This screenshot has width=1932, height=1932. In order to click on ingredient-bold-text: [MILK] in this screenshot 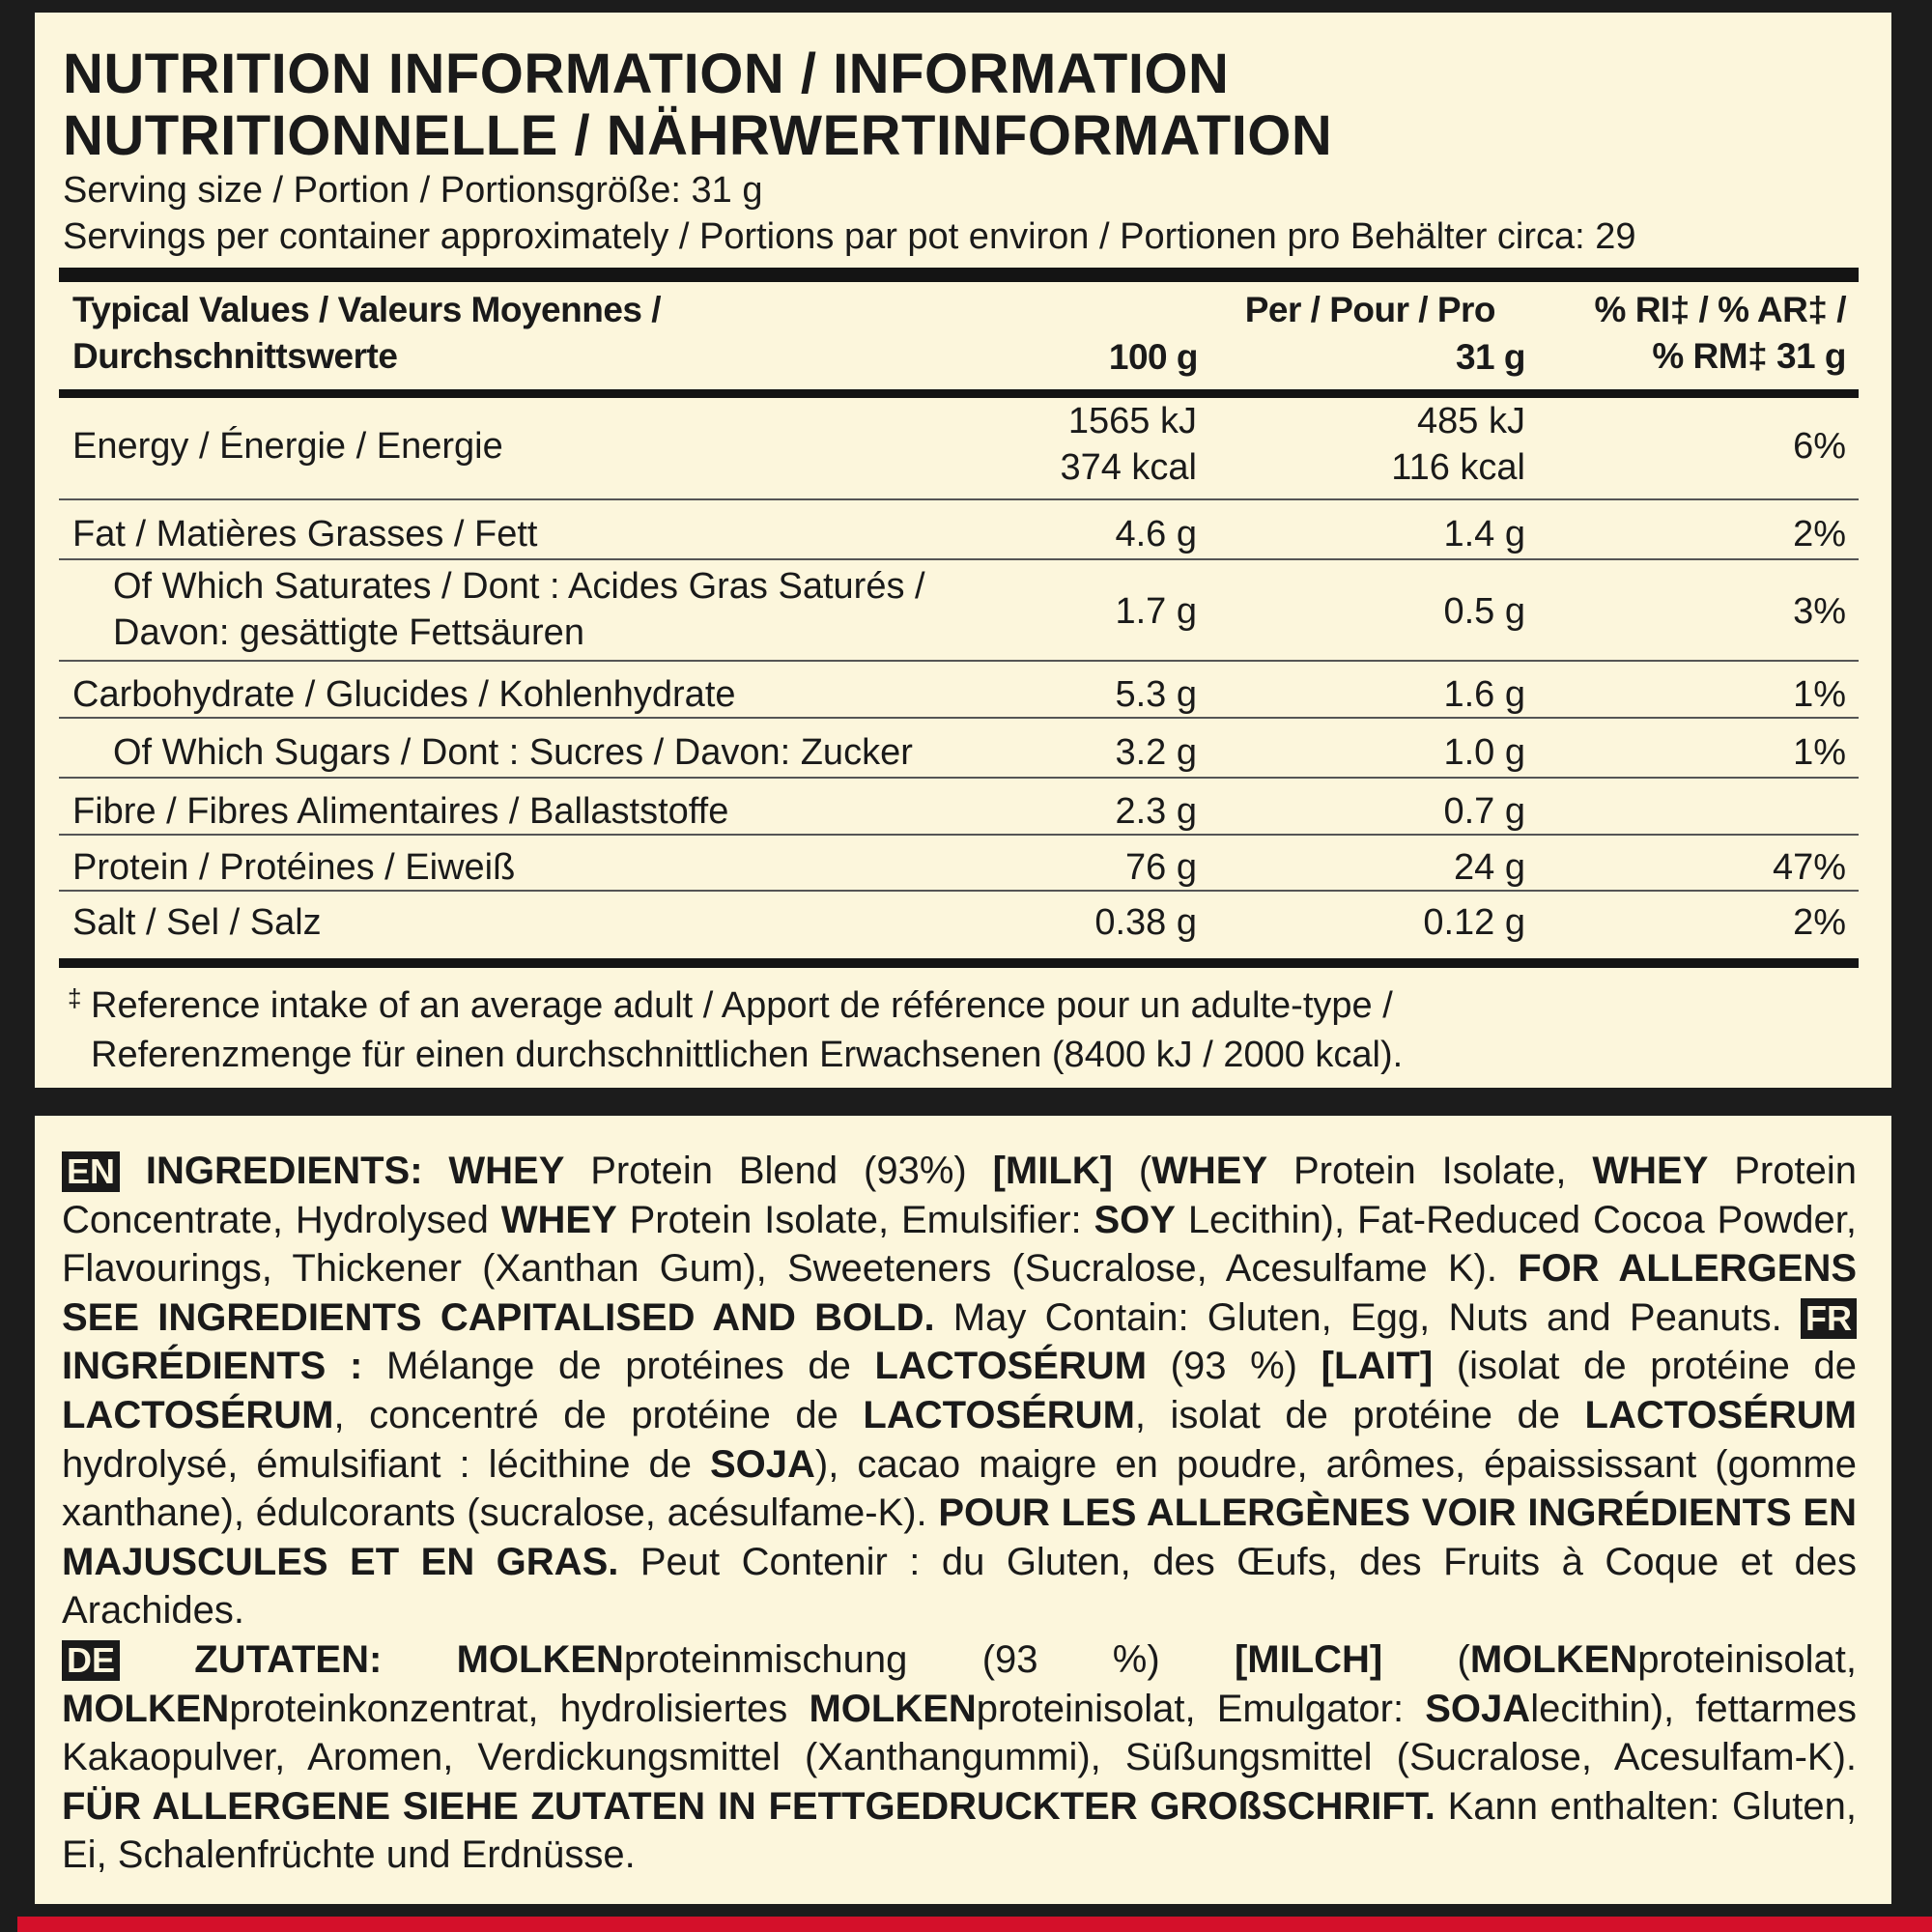, I will do `click(1052, 1171)`.